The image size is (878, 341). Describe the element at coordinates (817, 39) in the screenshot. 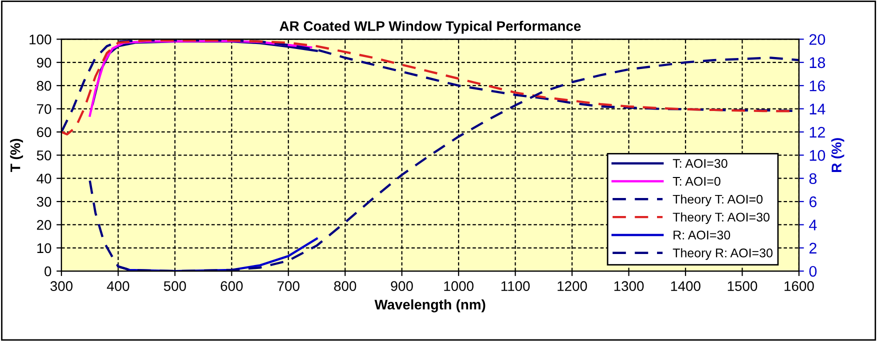

I see `y2-tick-label: 20` at that location.